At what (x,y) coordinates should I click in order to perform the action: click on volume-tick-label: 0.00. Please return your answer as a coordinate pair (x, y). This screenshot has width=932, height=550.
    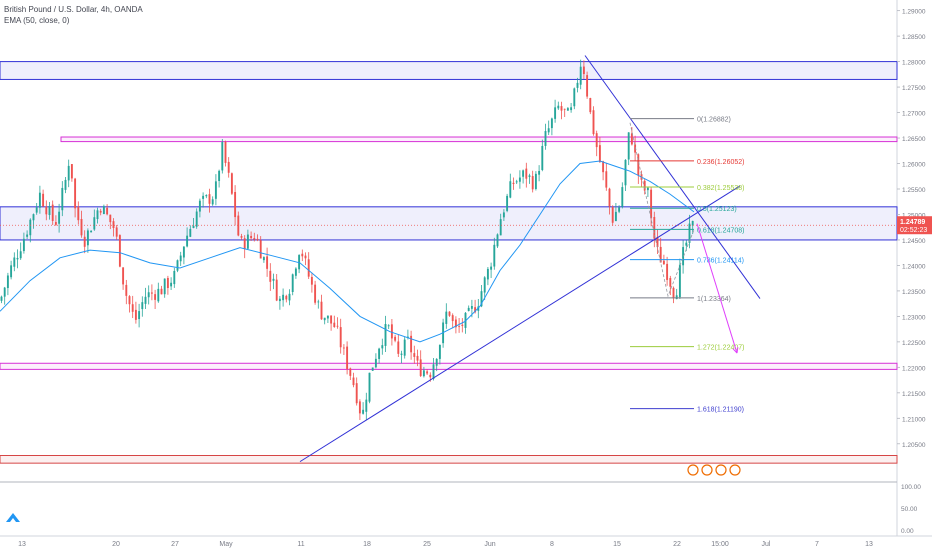
    Looking at the image, I should click on (907, 531).